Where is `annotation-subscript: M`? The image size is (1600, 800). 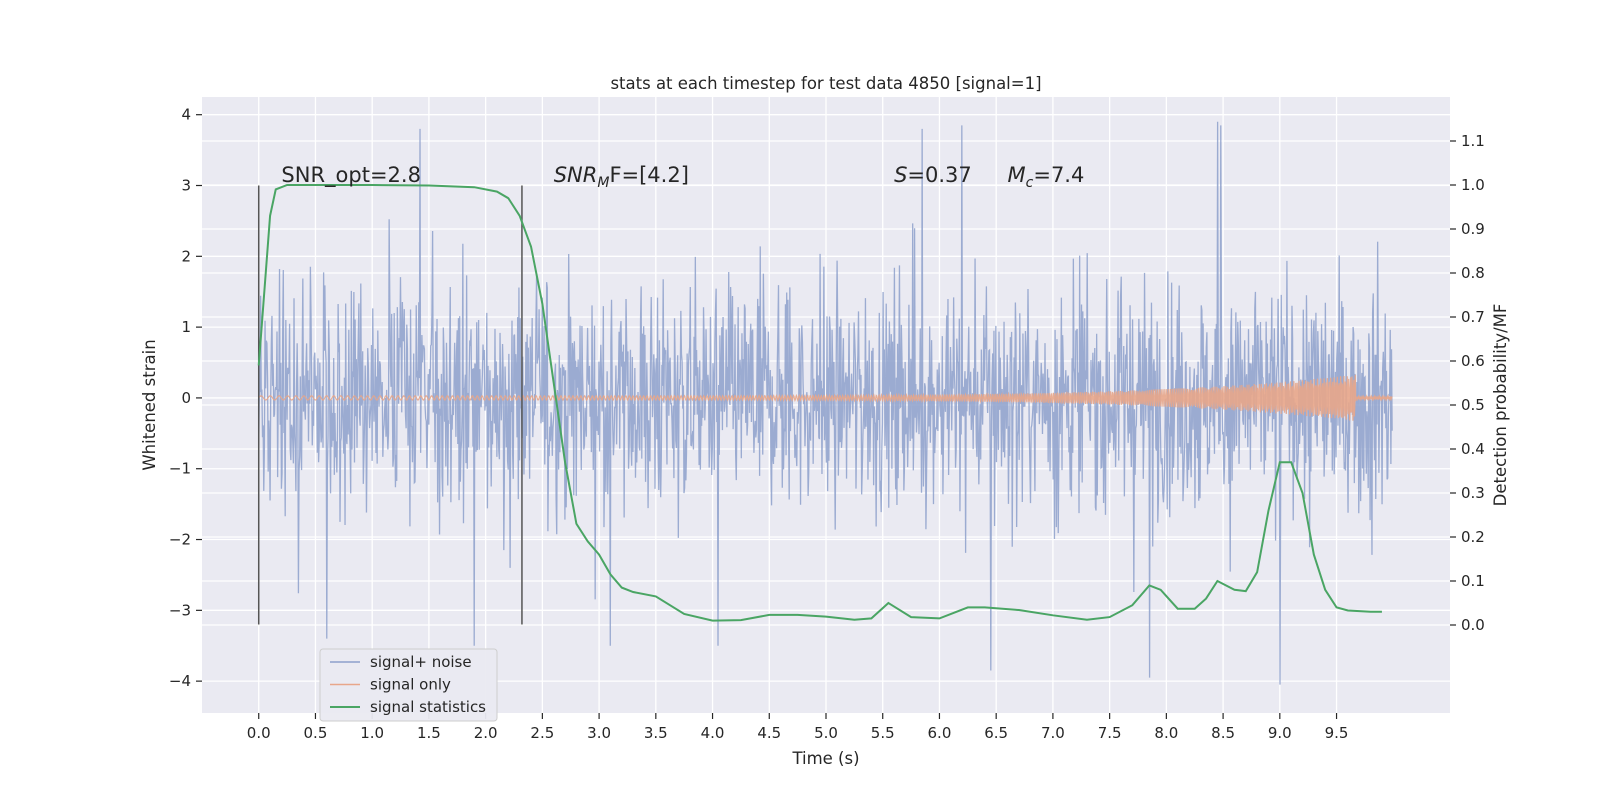
annotation-subscript: M is located at coordinates (603, 183).